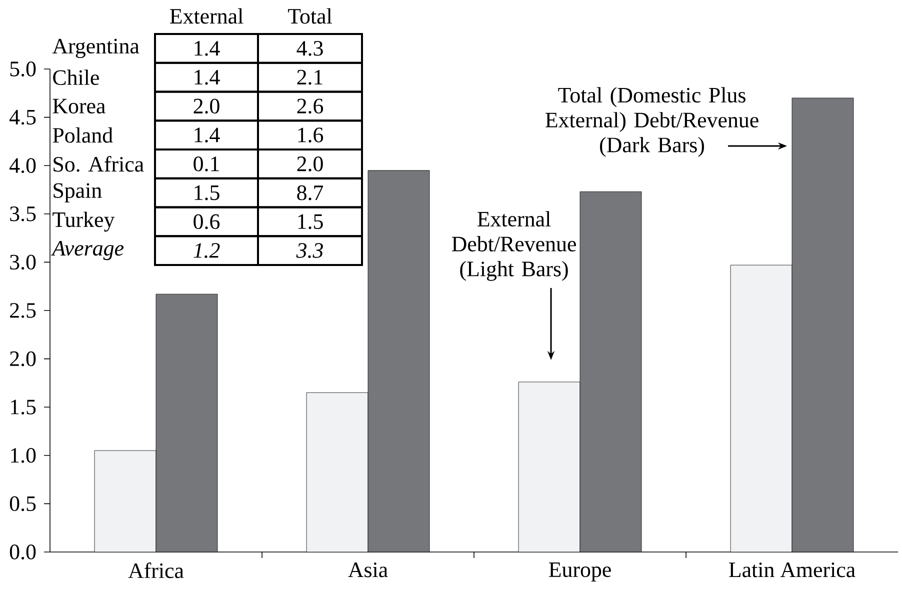  I want to click on text: External, so click(207, 16).